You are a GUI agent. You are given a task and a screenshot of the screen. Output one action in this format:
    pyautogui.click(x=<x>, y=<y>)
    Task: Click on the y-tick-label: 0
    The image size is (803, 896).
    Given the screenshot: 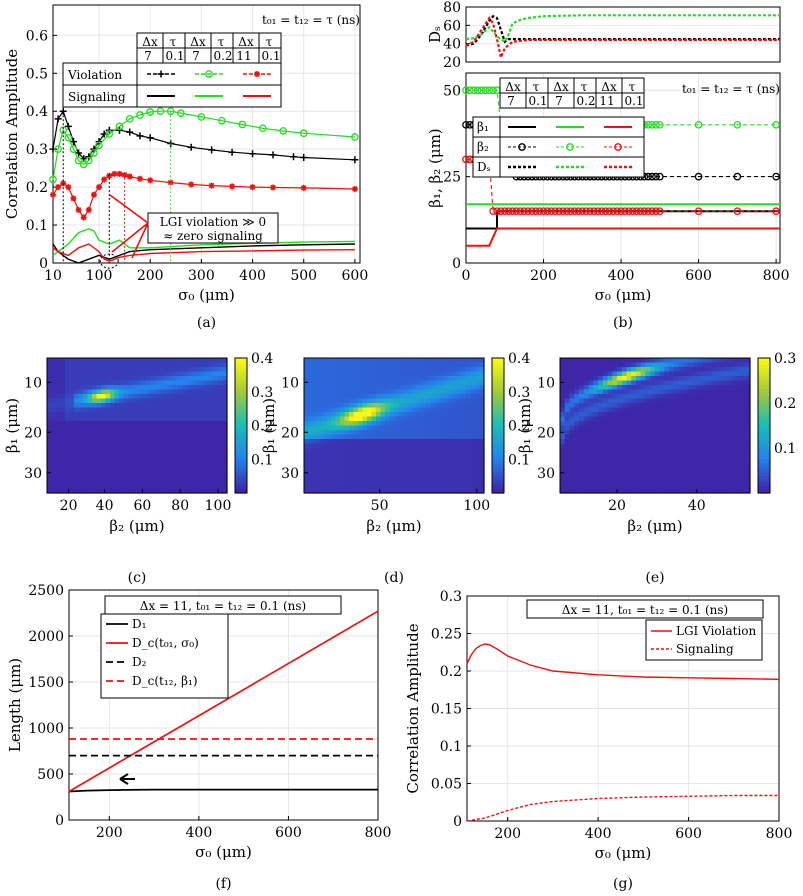 What is the action you would take?
    pyautogui.click(x=59, y=821)
    